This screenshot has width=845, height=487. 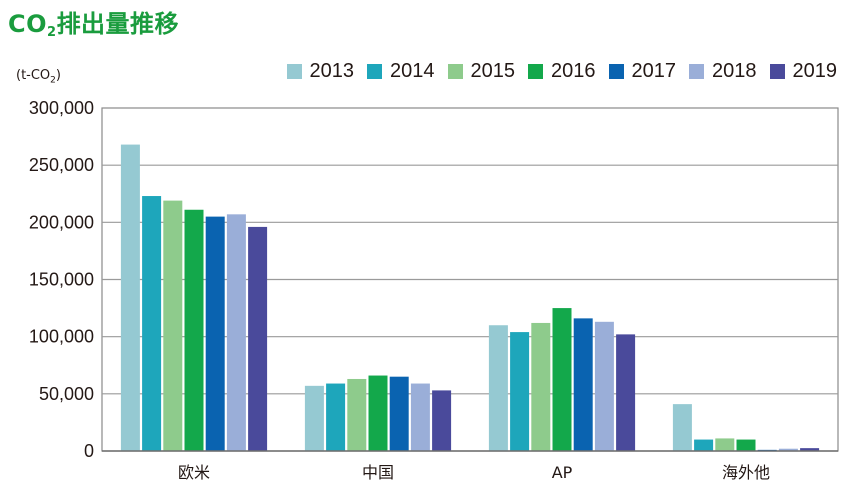 I want to click on legend-item: 2015, so click(x=481, y=71).